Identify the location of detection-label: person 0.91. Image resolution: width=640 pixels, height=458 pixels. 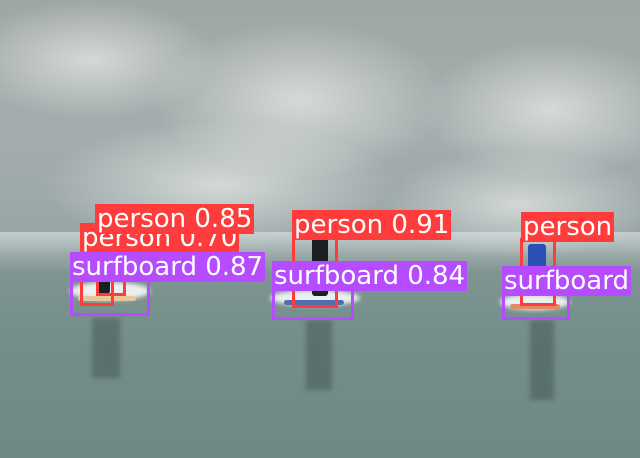
(372, 225).